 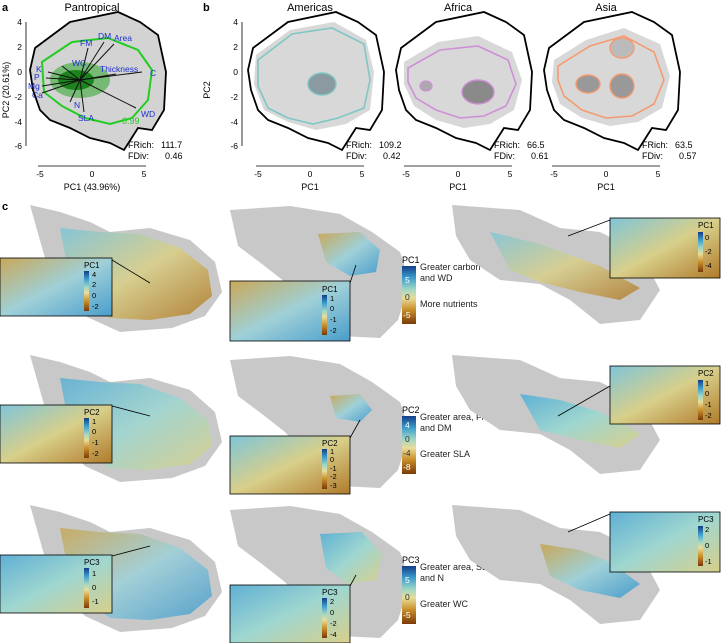 What do you see at coordinates (174, 156) in the screenshot?
I see `panel-a-fdiv-value: 0.46` at bounding box center [174, 156].